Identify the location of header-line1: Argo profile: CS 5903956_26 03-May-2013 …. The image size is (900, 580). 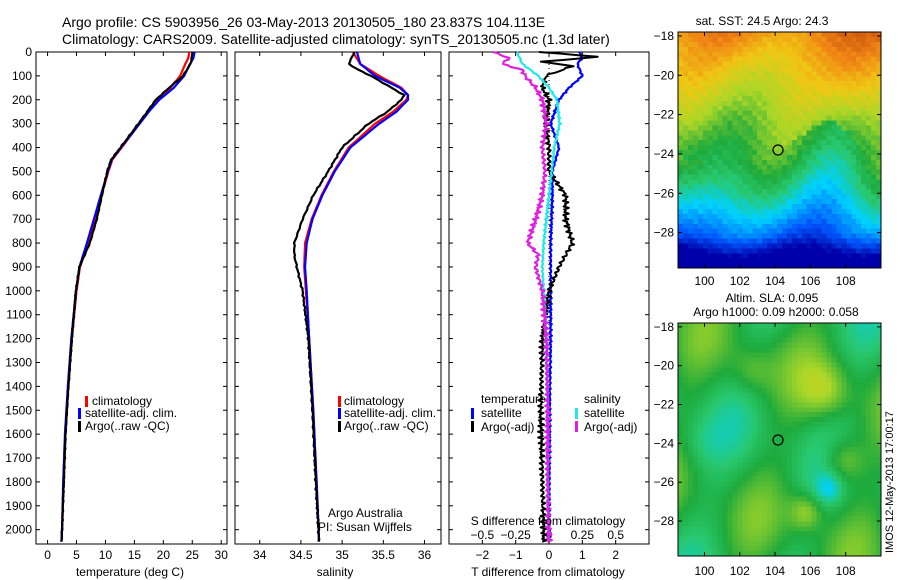
(303, 22).